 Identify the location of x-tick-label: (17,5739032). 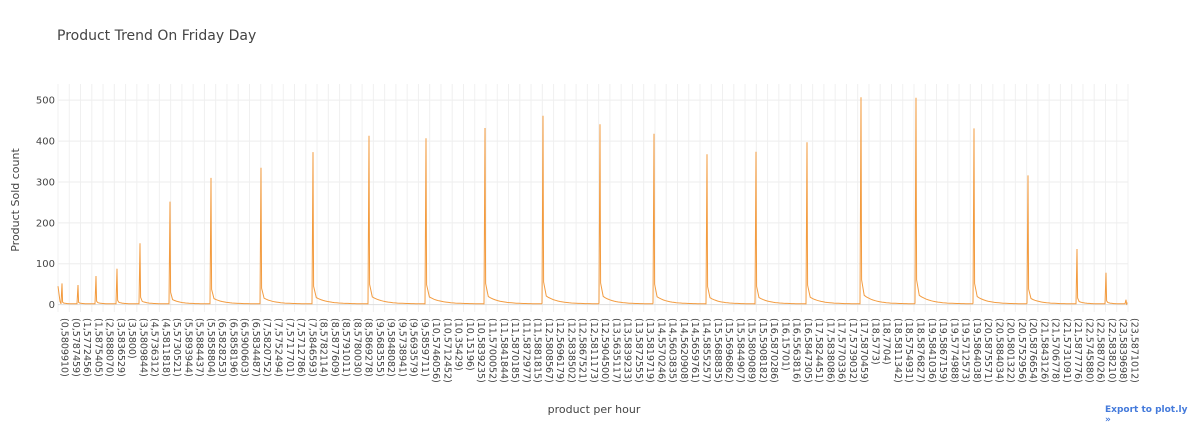
(852, 350).